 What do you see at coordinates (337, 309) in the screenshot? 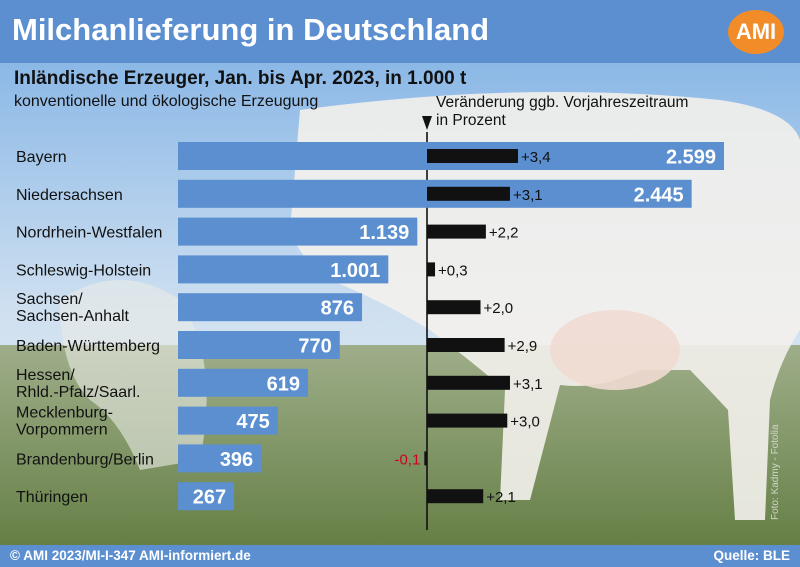
I see `volume-value-label: 876` at bounding box center [337, 309].